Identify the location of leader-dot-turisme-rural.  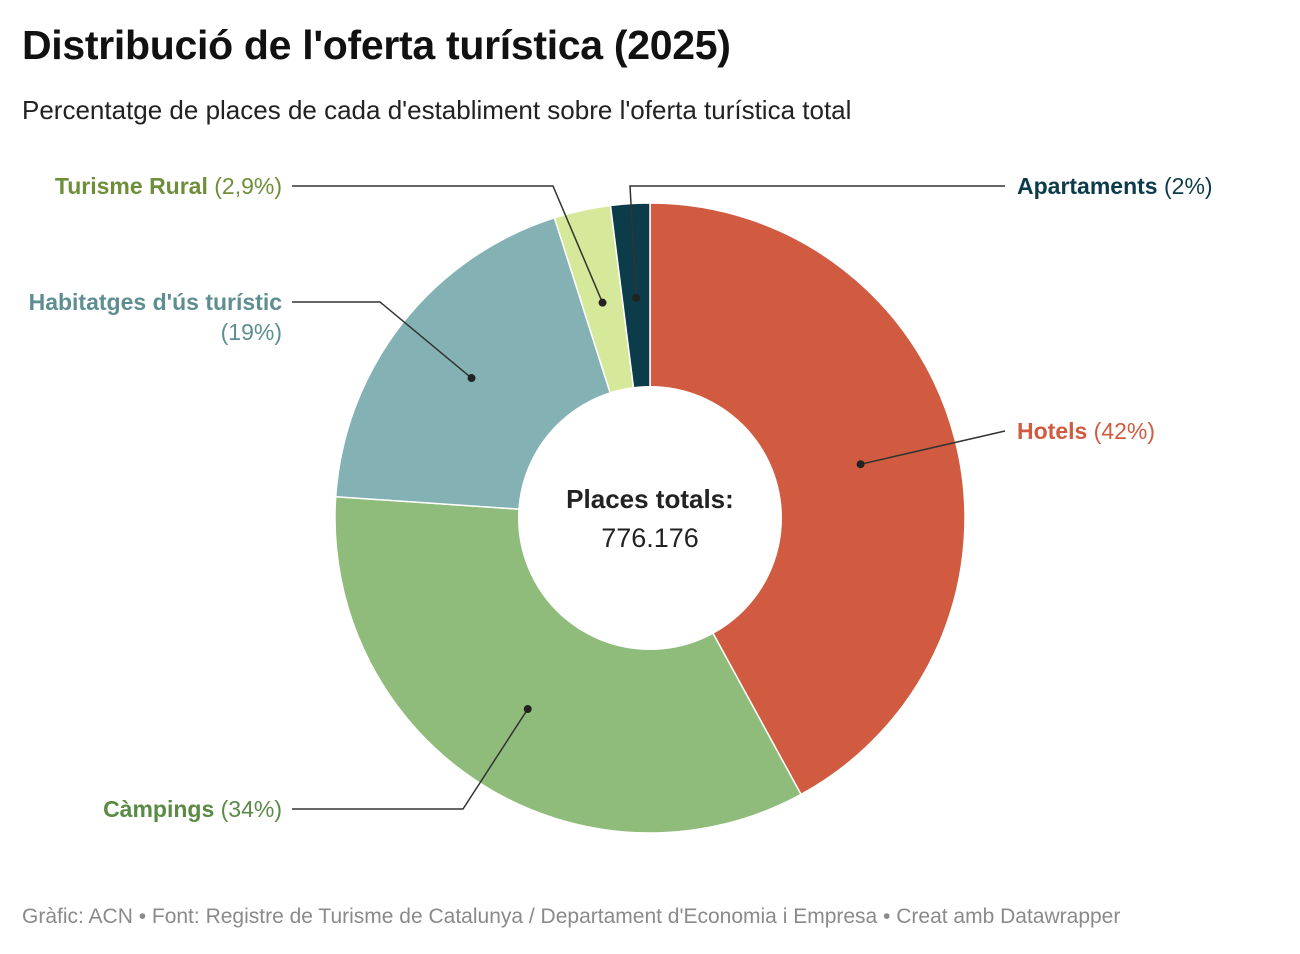
(602, 302).